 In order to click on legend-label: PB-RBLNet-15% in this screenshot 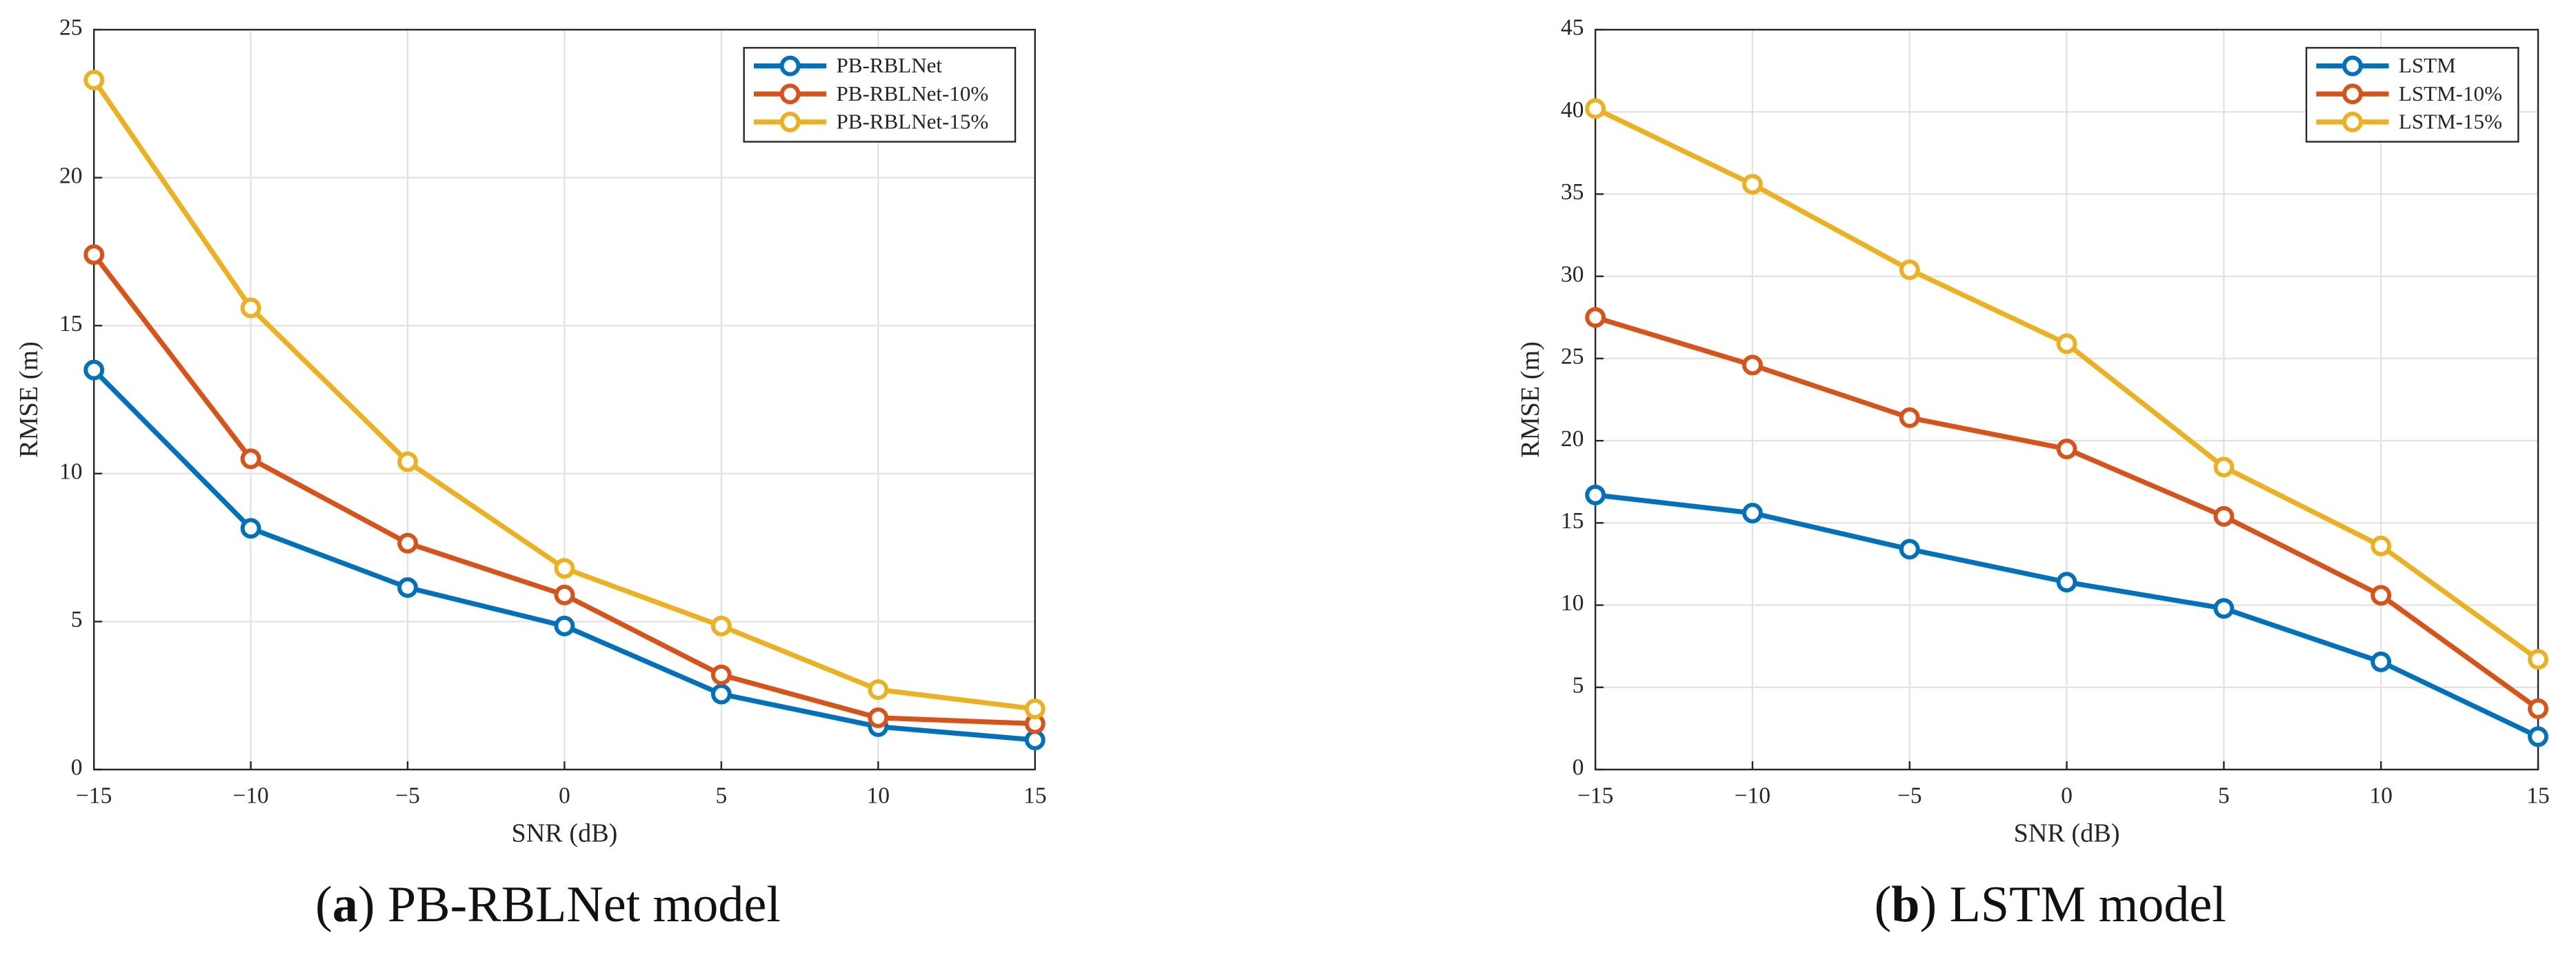, I will do `click(913, 121)`.